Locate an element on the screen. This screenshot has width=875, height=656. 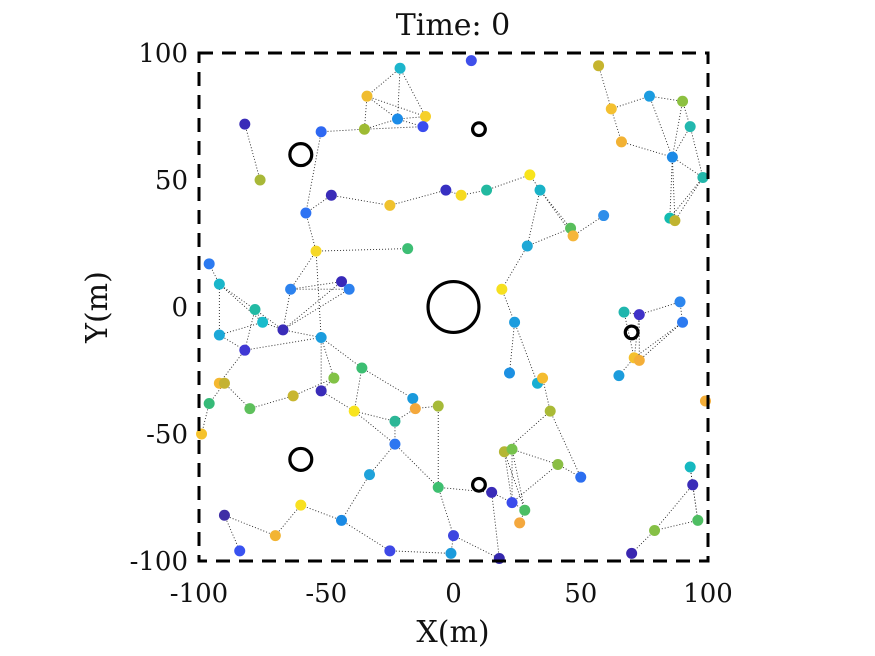
y-tick-label: 50 is located at coordinates (171, 181).